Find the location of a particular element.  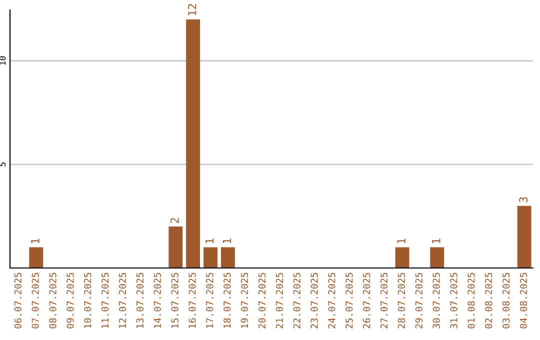

x-tick-label: 07.07.2025 is located at coordinates (35, 300).